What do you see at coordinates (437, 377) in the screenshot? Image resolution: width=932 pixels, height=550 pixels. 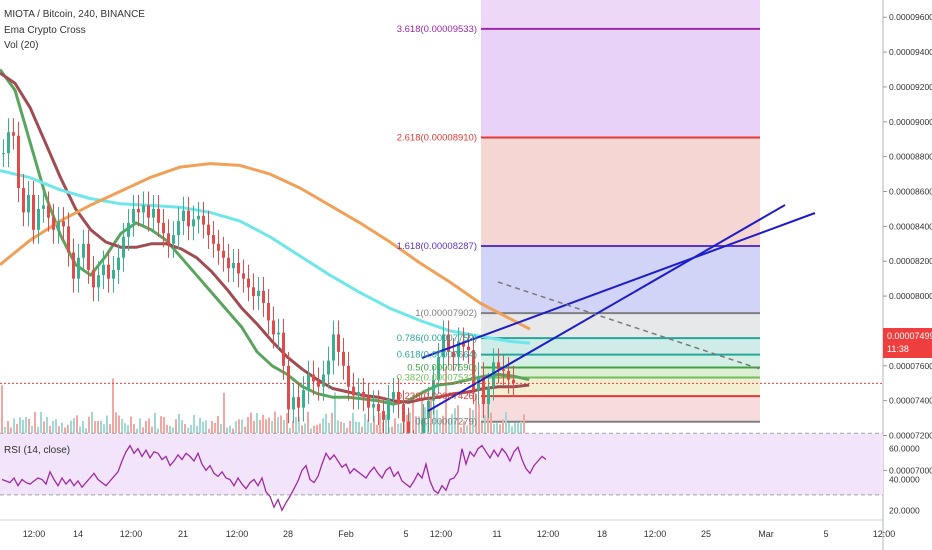 I see `fib-level-label: 0.382(0.00007533)` at bounding box center [437, 377].